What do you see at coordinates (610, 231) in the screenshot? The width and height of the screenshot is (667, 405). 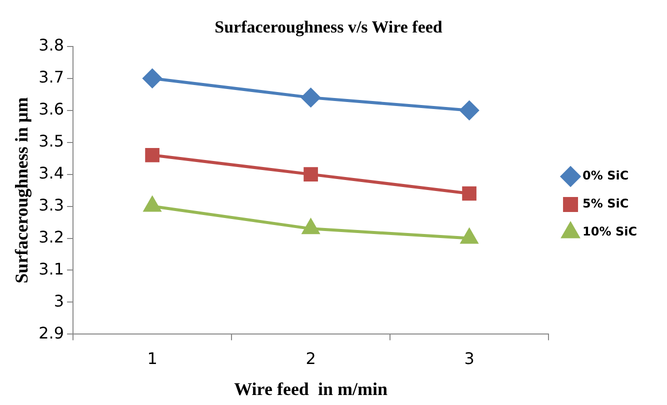 I see `legend-label: 10% SiC` at bounding box center [610, 231].